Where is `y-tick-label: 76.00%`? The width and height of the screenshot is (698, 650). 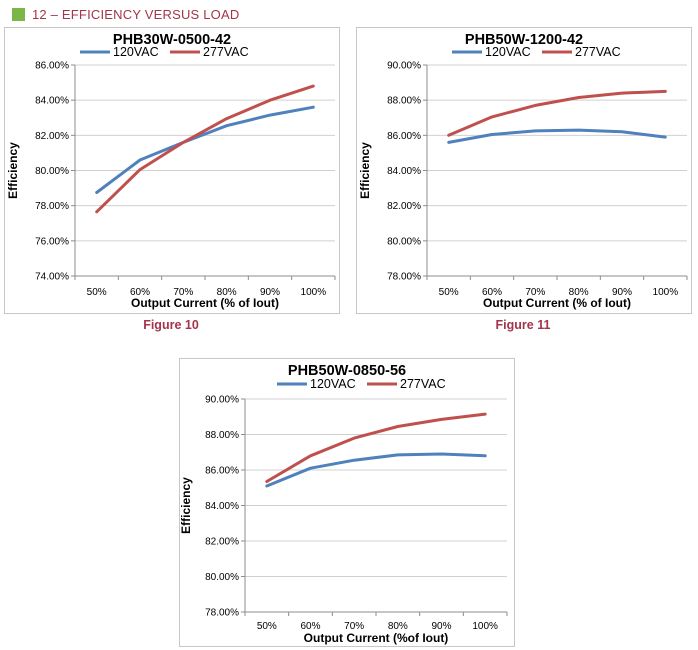 y-tick-label: 76.00% is located at coordinates (52, 241).